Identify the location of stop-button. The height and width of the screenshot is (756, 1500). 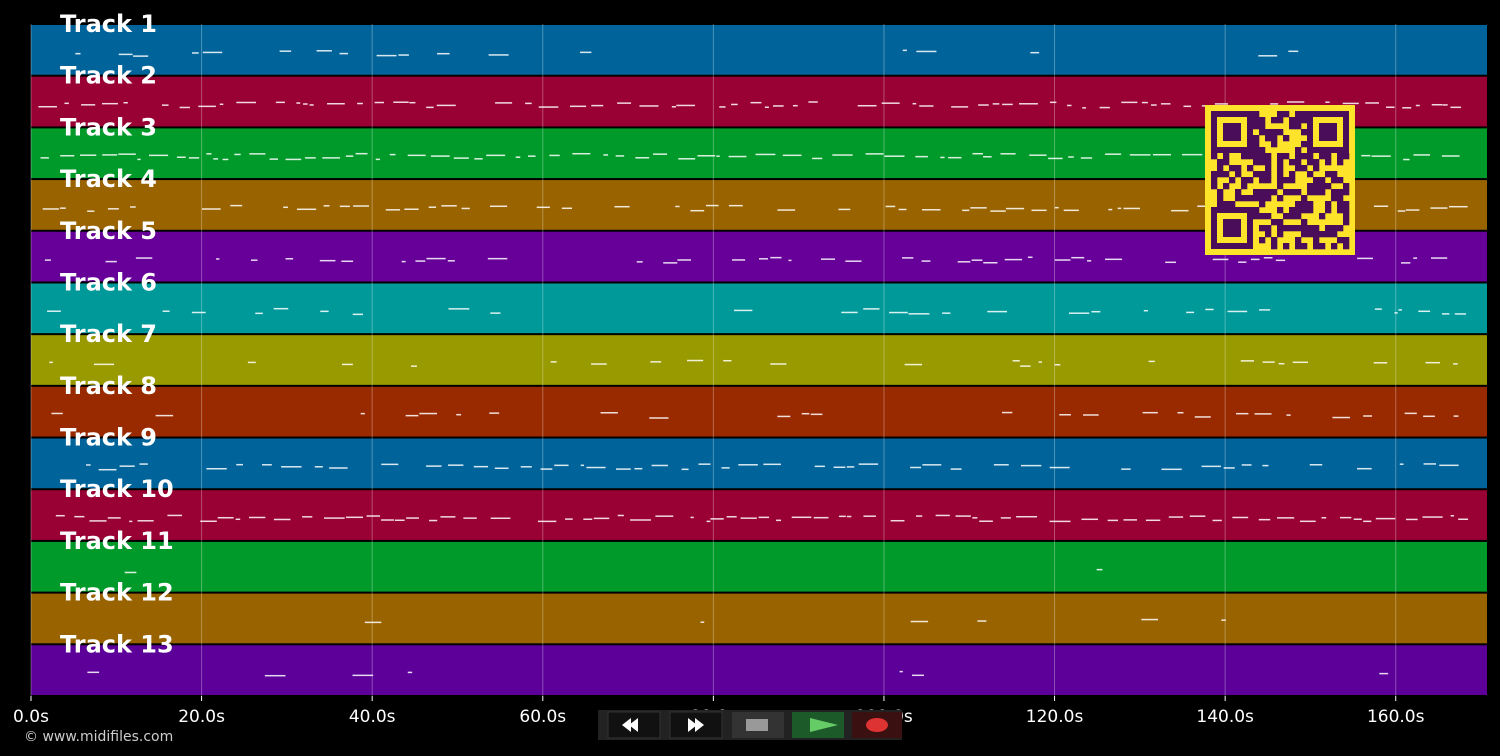
(758, 725).